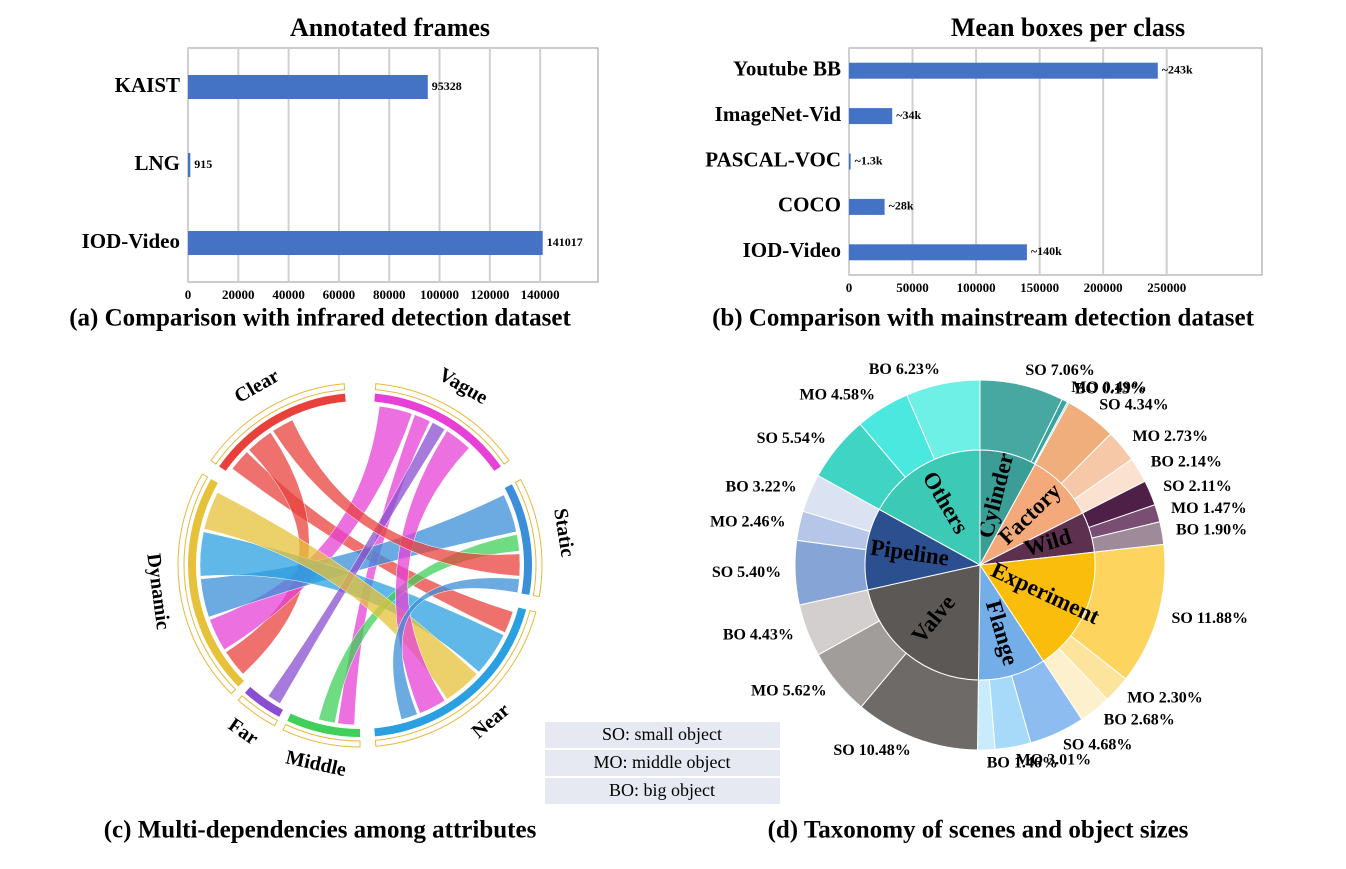 The image size is (1346, 869). What do you see at coordinates (1022, 763) in the screenshot?
I see `segment-label: BO 1.46%` at bounding box center [1022, 763].